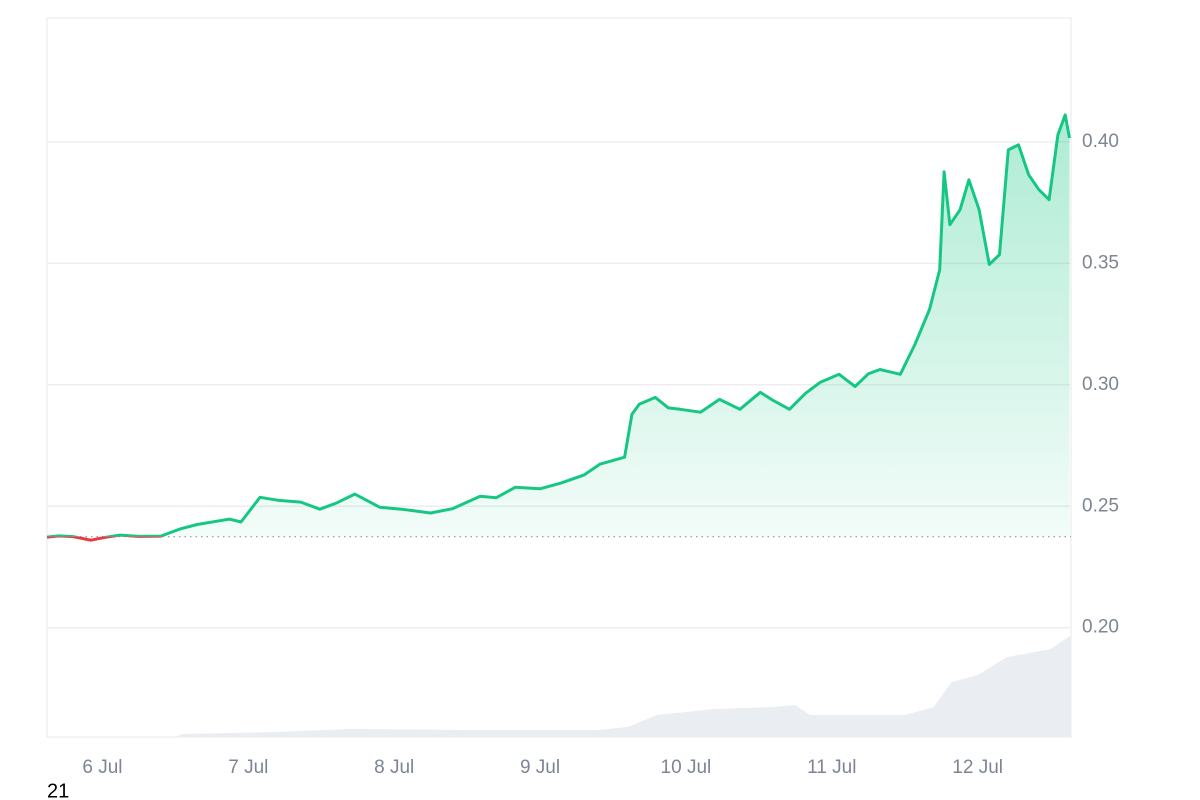 The image size is (1200, 800). I want to click on y-tick-label: 0.25, so click(1100, 505).